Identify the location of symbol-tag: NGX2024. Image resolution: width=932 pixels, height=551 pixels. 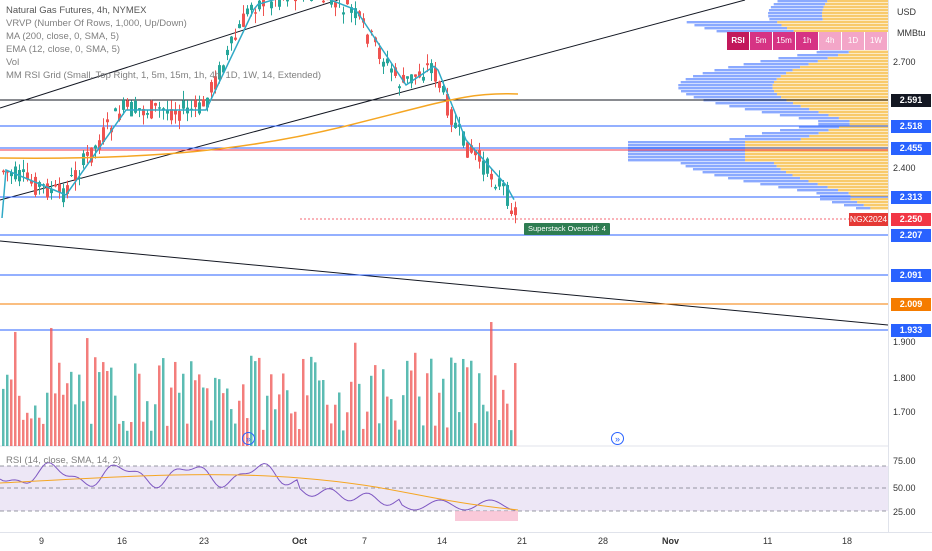
(868, 219).